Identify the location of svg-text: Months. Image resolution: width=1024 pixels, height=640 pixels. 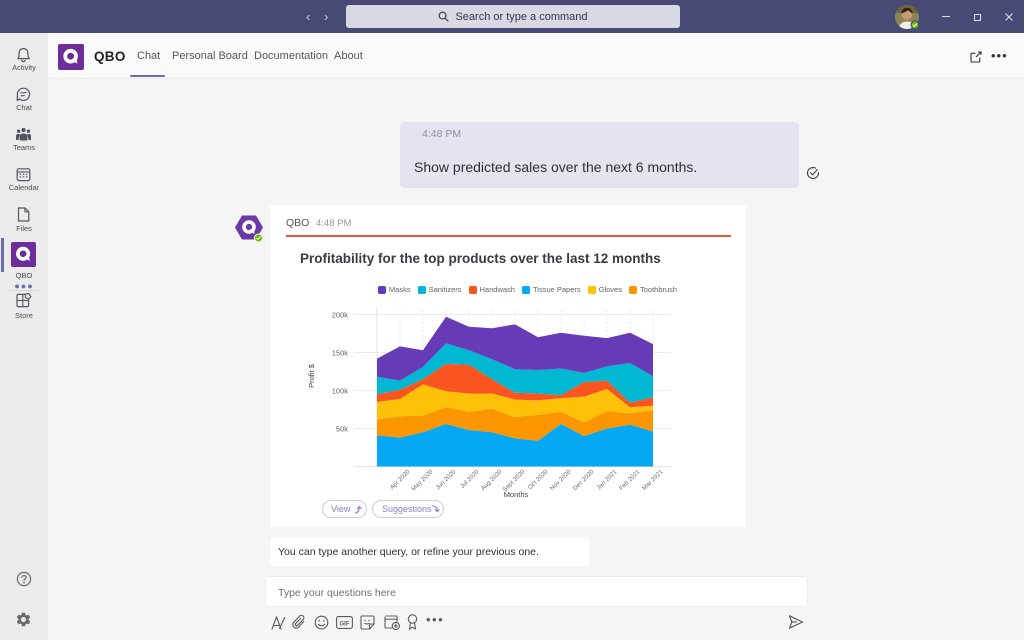
(516, 494).